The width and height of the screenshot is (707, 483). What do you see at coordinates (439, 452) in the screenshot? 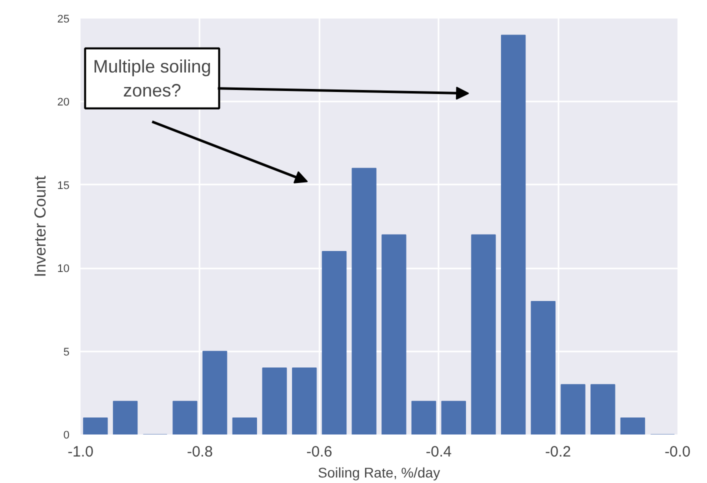
I see `x-tick-label: -0.4` at bounding box center [439, 452].